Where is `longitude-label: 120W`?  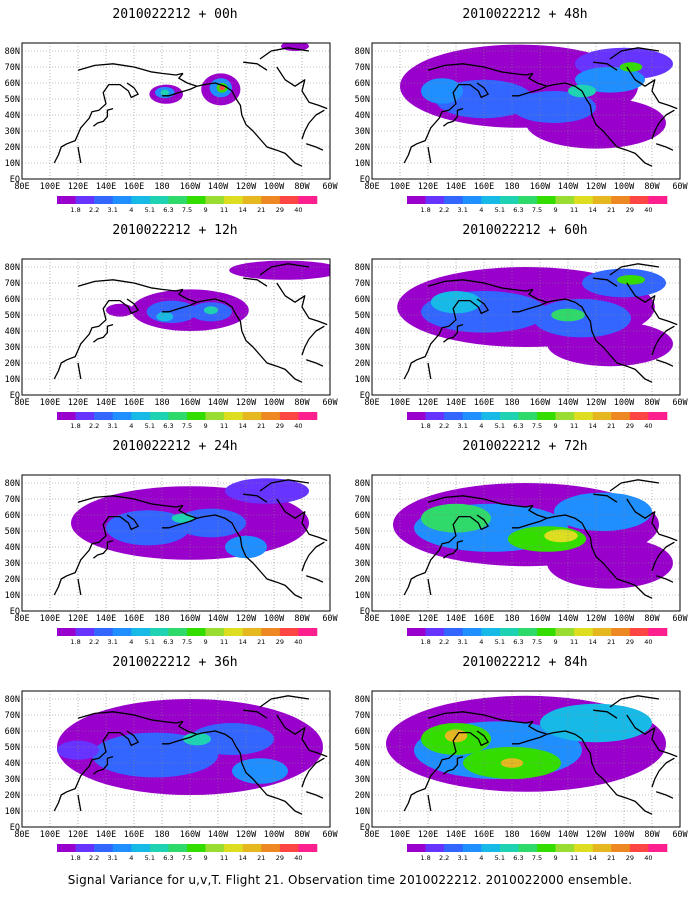 longitude-label: 120W is located at coordinates (596, 619).